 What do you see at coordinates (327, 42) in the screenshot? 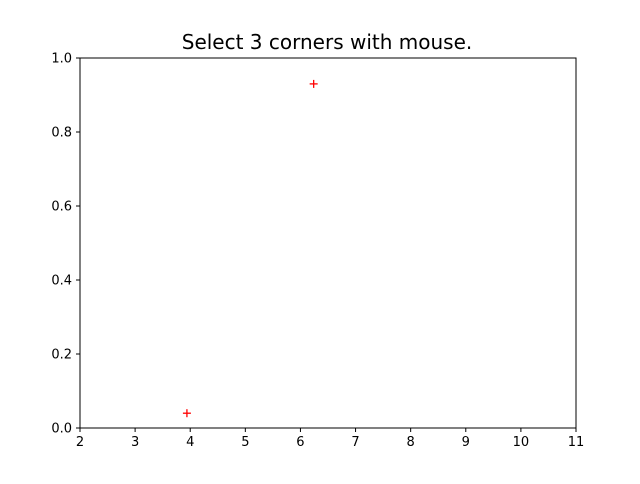
I see `chart-title: Select 3 corners with mouse.` at bounding box center [327, 42].